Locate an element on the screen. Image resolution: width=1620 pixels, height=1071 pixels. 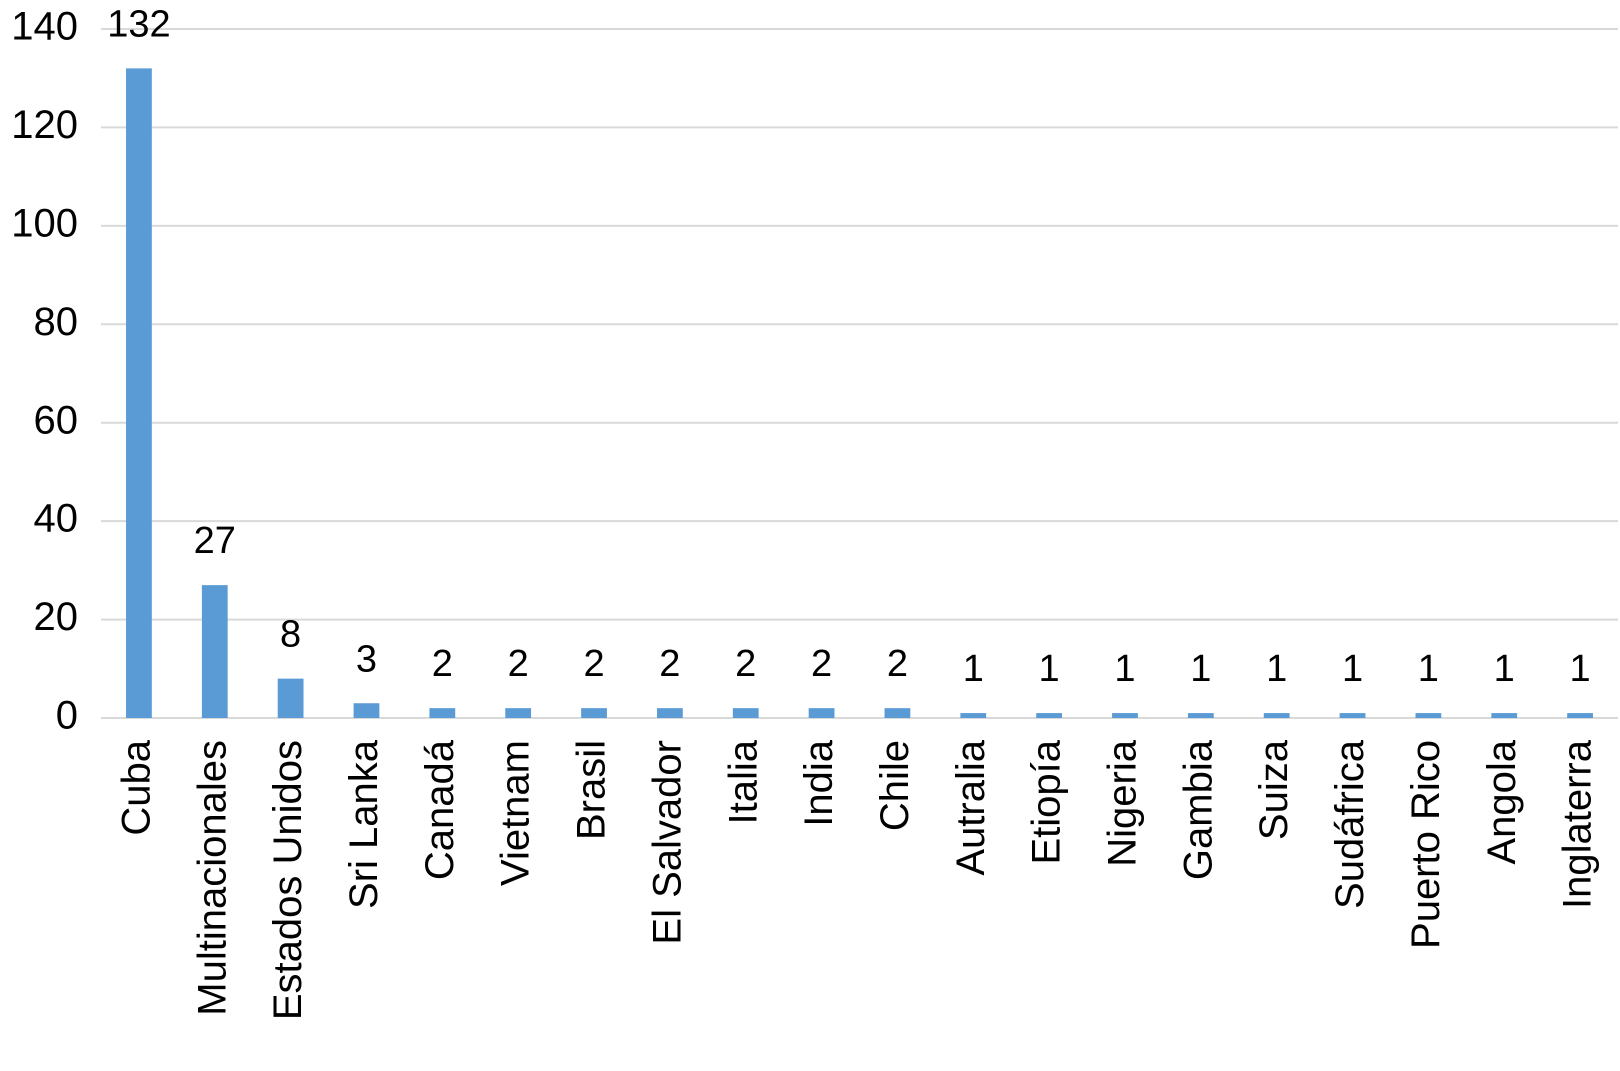
data-label: 3 is located at coordinates (366, 659).